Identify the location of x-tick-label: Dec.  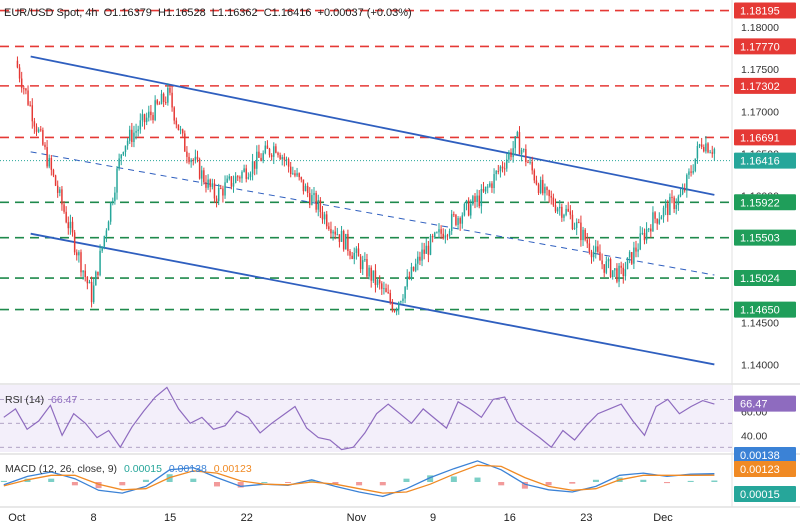
(663, 518).